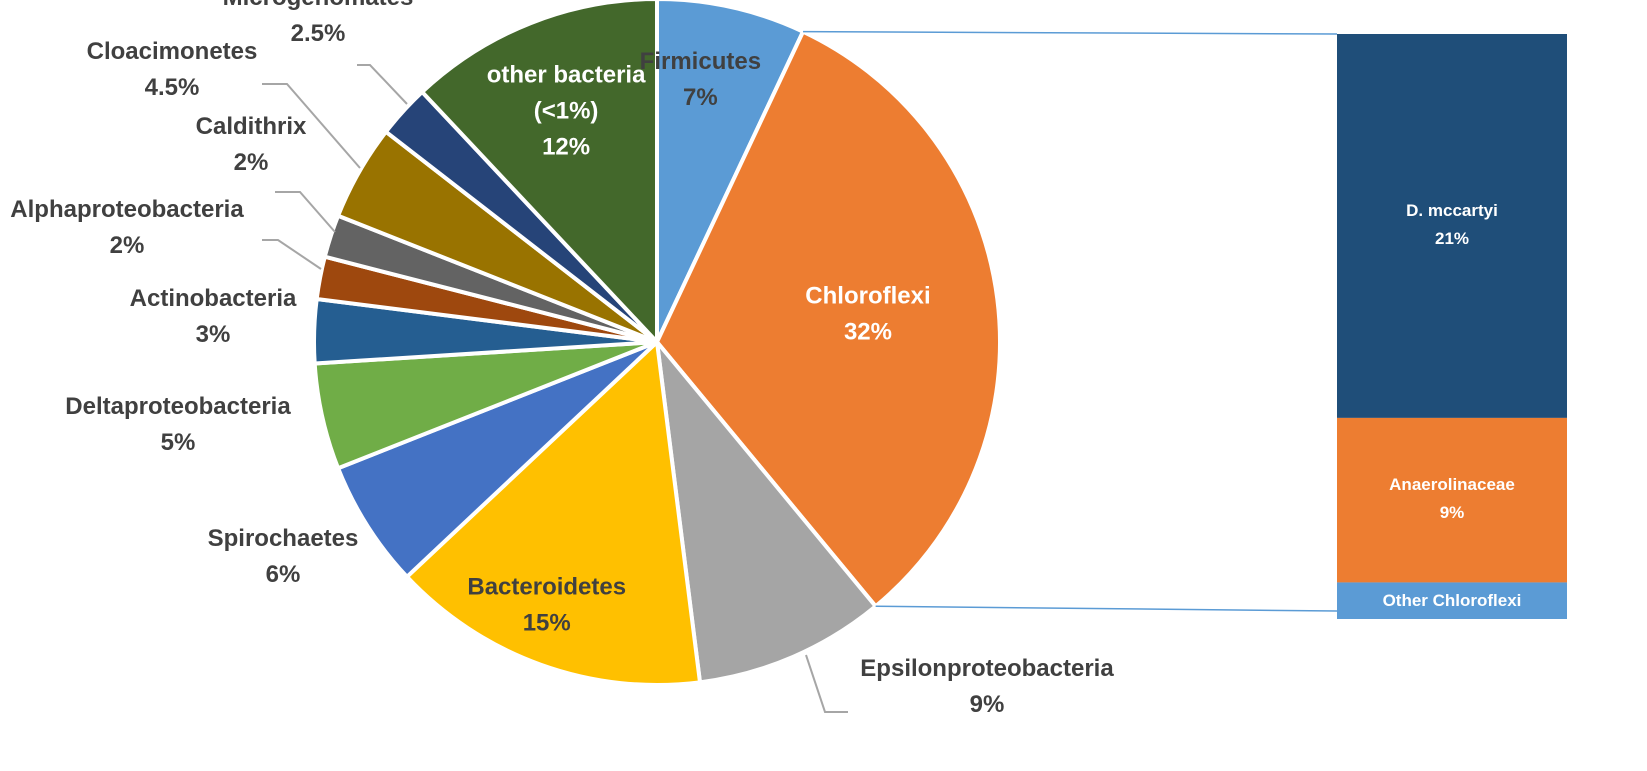 This screenshot has width=1647, height=771. Describe the element at coordinates (766, 512) in the screenshot. I see `pie-slice-epsilonproteobacteria` at that location.